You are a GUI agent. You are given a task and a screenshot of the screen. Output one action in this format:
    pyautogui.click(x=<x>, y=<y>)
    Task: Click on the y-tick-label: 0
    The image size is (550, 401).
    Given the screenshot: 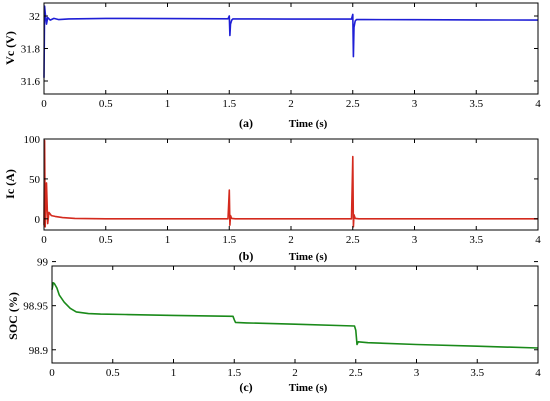 What is the action you would take?
    pyautogui.click(x=38, y=220)
    